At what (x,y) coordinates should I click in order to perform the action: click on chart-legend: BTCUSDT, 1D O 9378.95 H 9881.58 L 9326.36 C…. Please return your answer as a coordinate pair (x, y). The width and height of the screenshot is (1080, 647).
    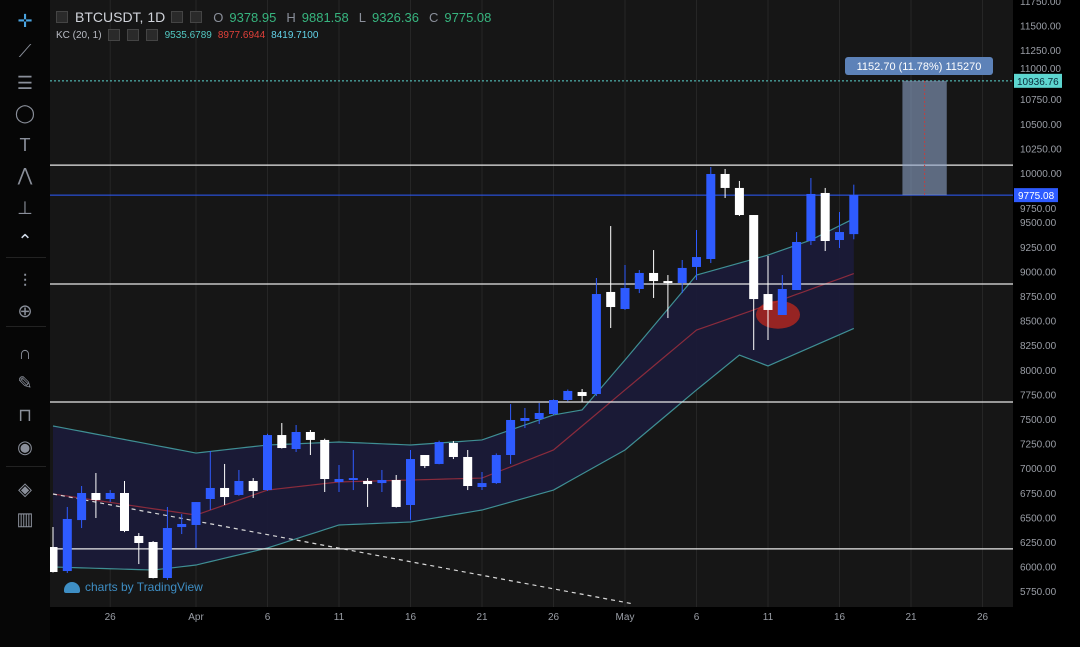
    Looking at the image, I should click on (273, 26).